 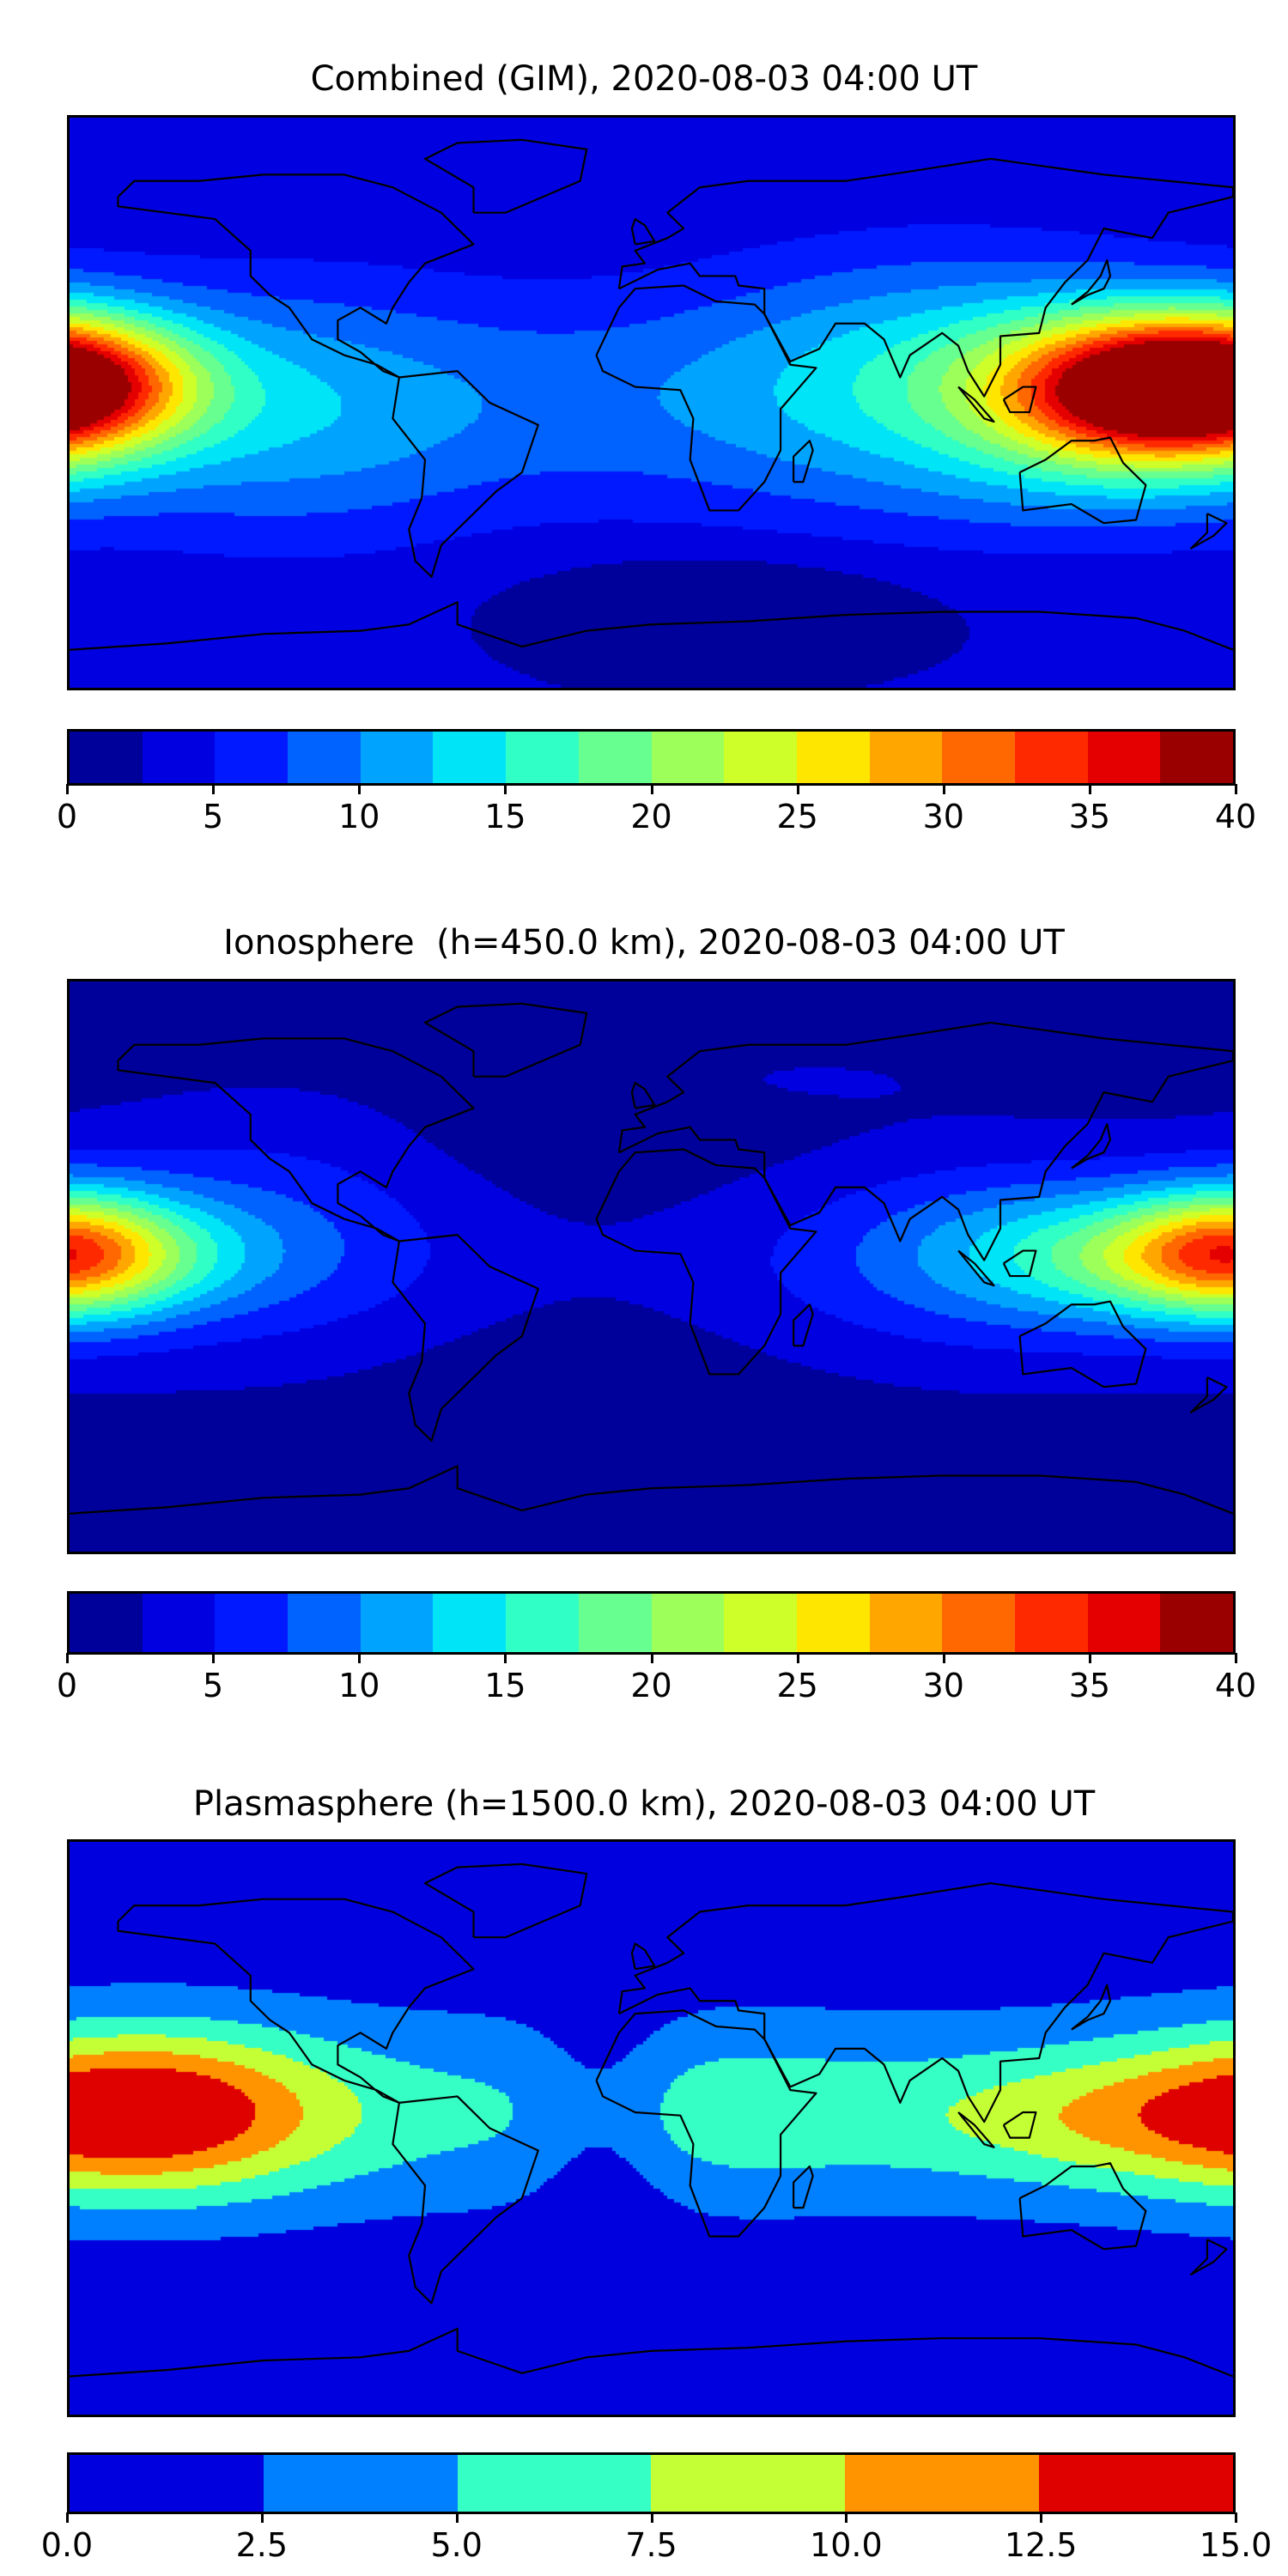 I want to click on coastline-japan, so click(x=1091, y=282).